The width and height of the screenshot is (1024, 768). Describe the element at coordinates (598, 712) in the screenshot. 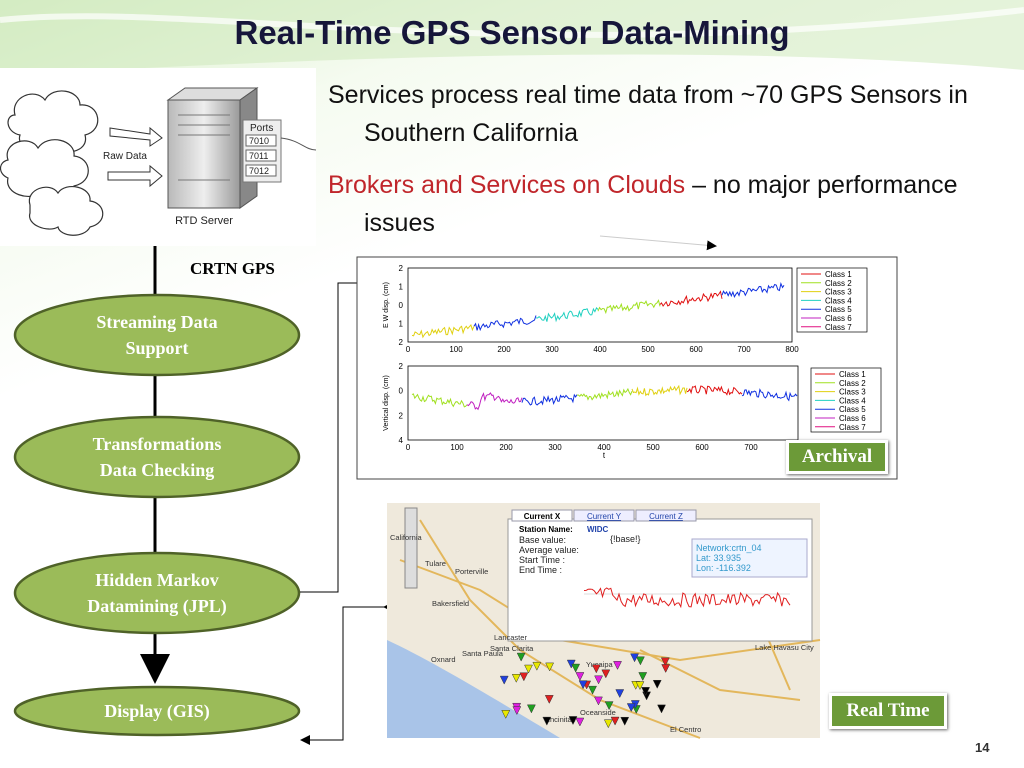

I see `place: Oceanside` at that location.